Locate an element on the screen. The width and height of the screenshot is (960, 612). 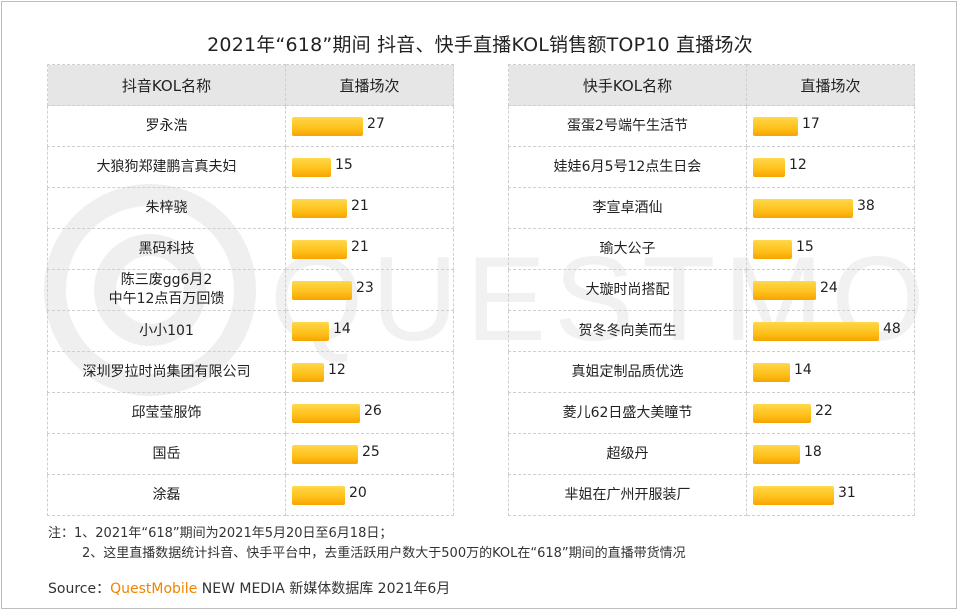
douyin-kol-name: 深圳罗拉时尚集团有限公司 is located at coordinates (166, 372).